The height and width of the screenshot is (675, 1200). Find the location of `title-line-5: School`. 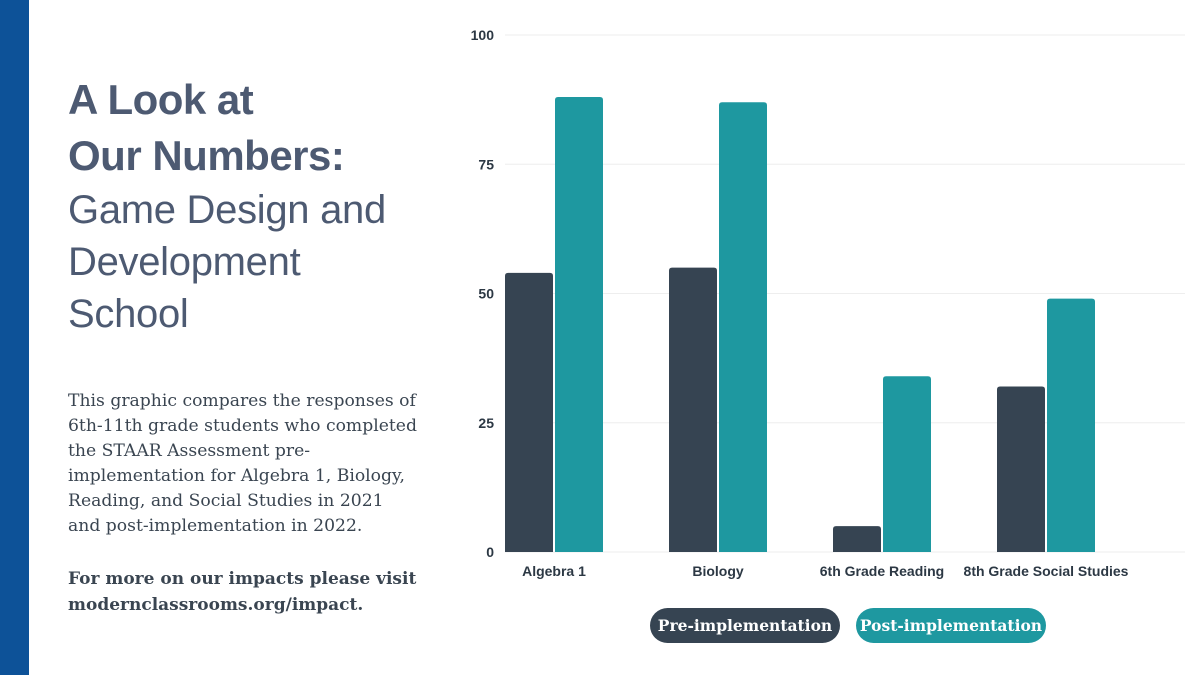

title-line-5: School is located at coordinates (128, 314).